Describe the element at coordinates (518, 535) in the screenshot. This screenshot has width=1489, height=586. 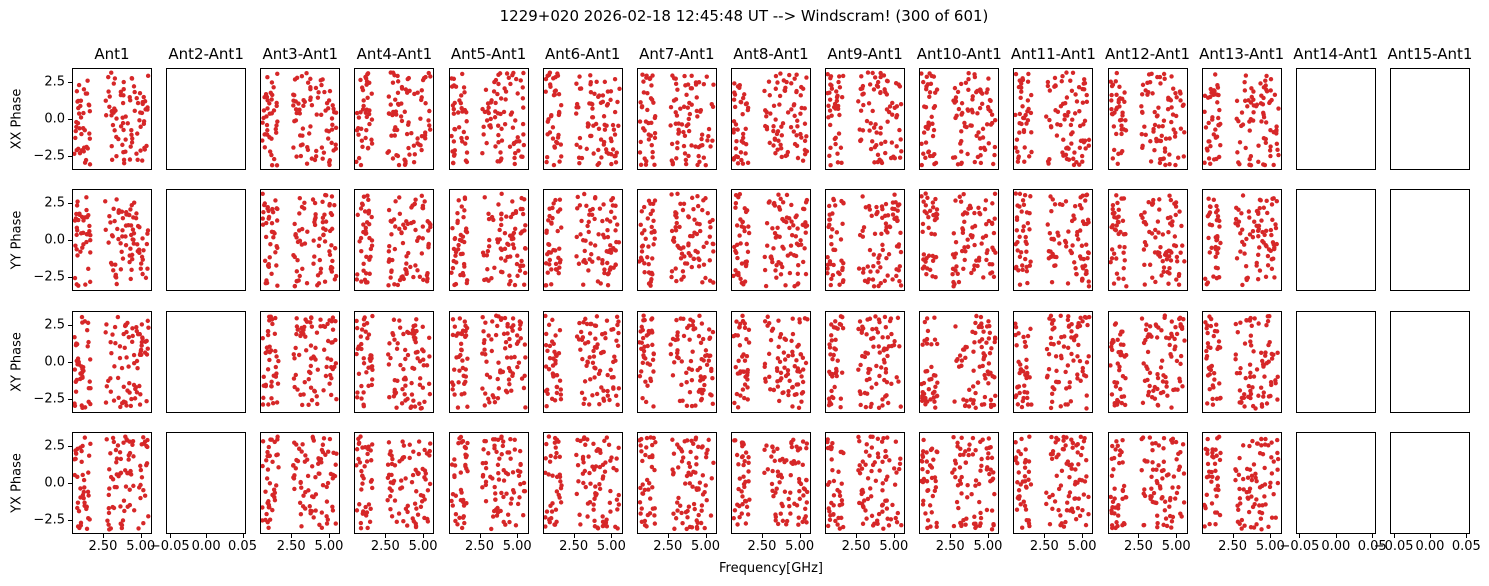
I see `x-tick-mark` at that location.